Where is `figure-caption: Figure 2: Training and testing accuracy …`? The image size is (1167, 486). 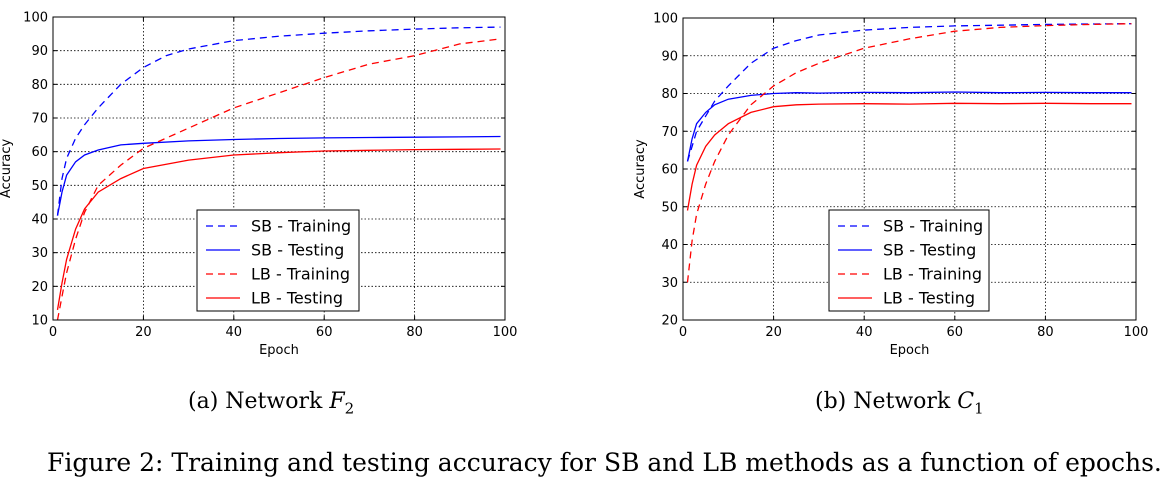 figure-caption: Figure 2: Training and testing accuracy … is located at coordinates (604, 462).